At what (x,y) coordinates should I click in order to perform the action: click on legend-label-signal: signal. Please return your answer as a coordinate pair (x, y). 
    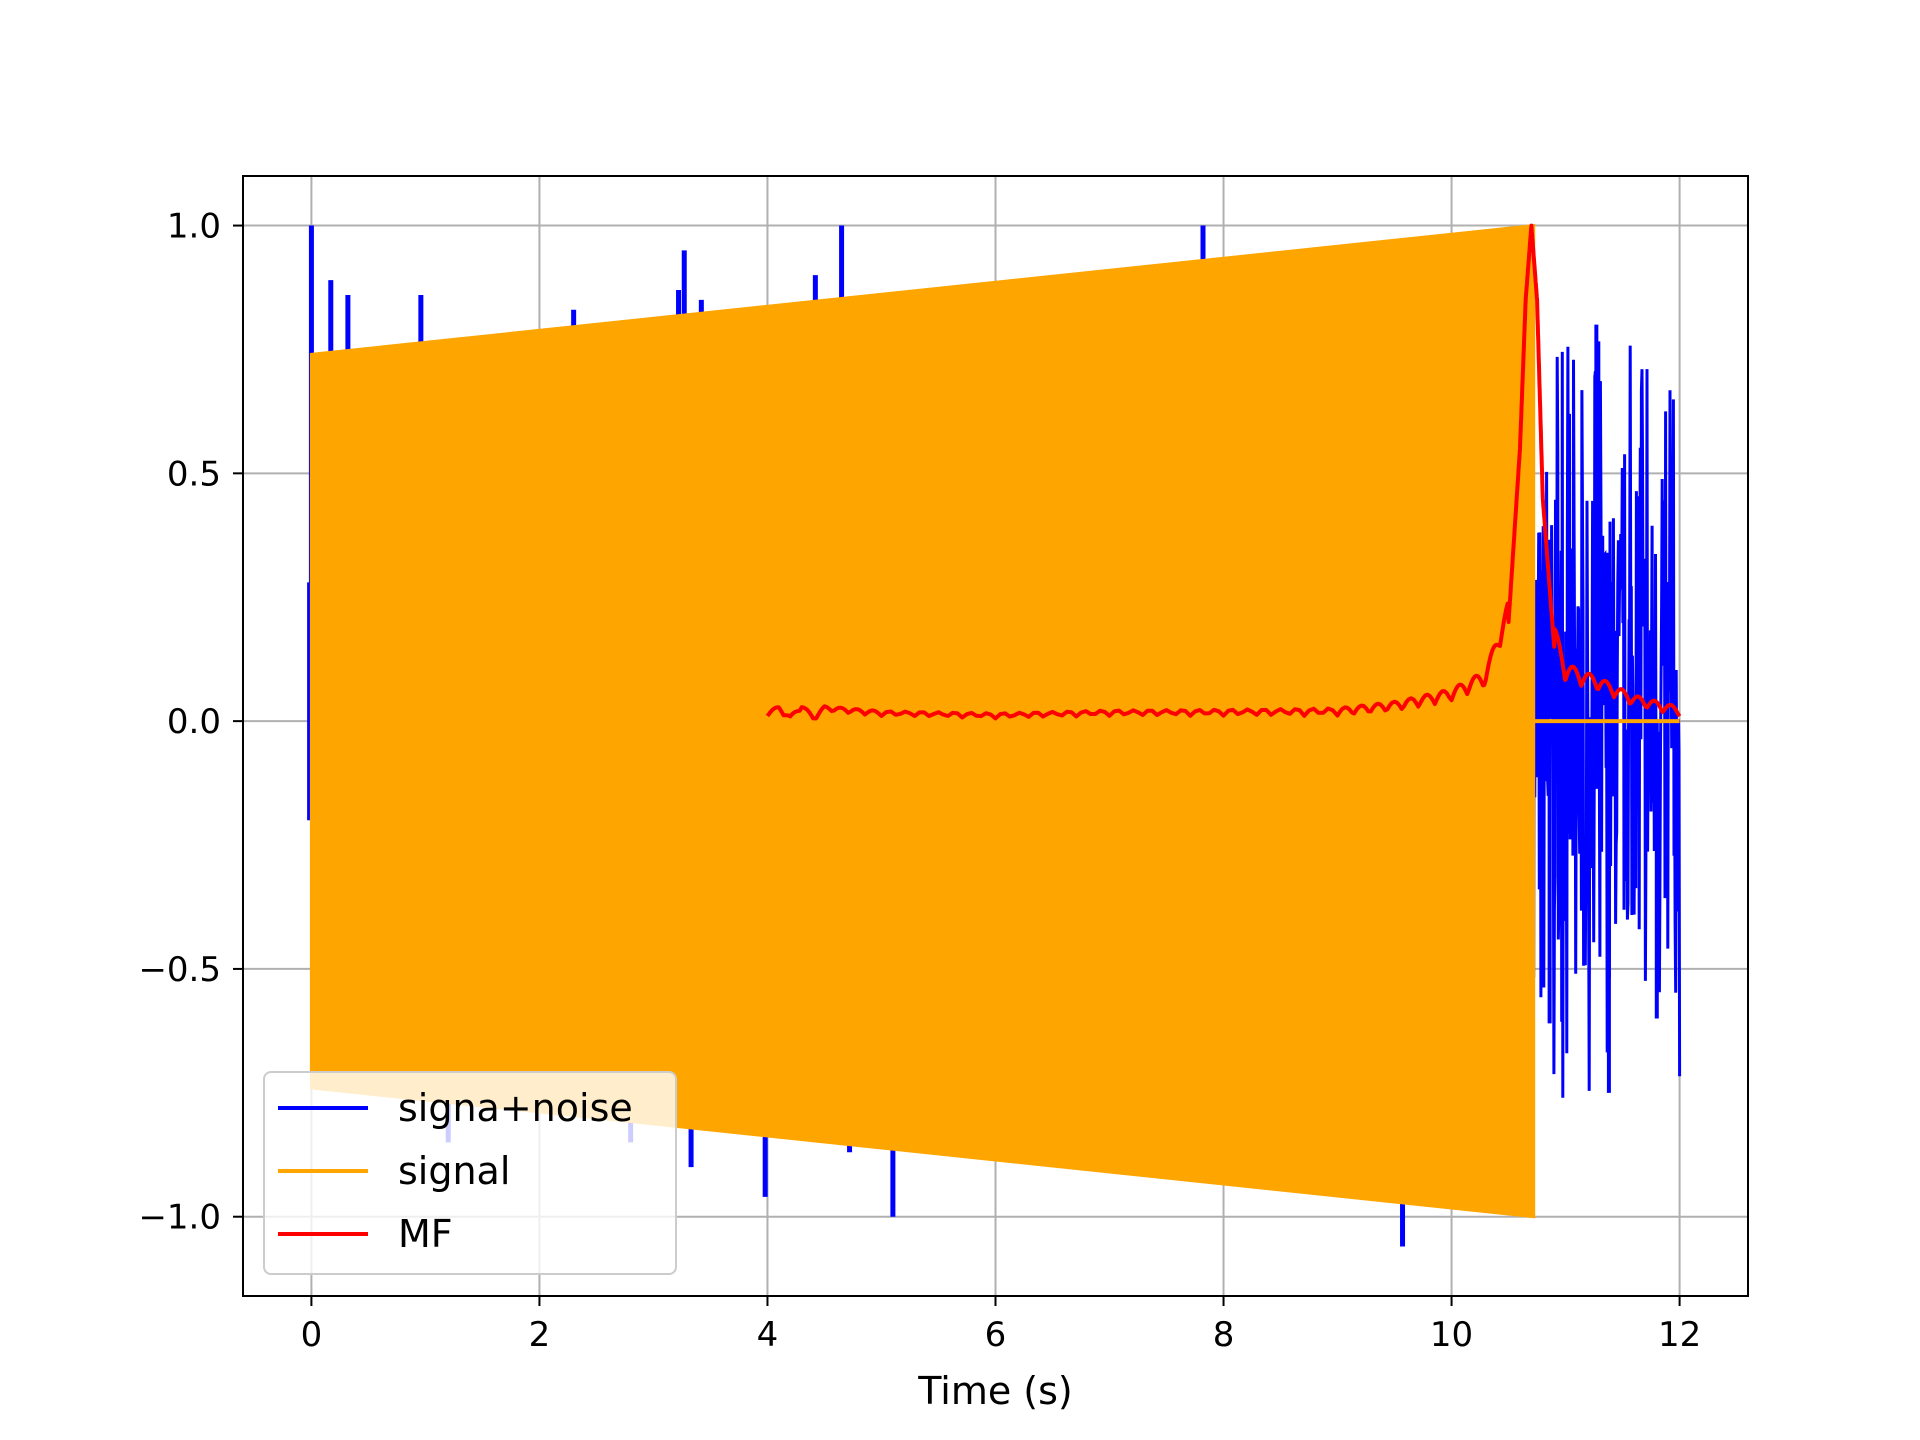
    Looking at the image, I should click on (454, 1171).